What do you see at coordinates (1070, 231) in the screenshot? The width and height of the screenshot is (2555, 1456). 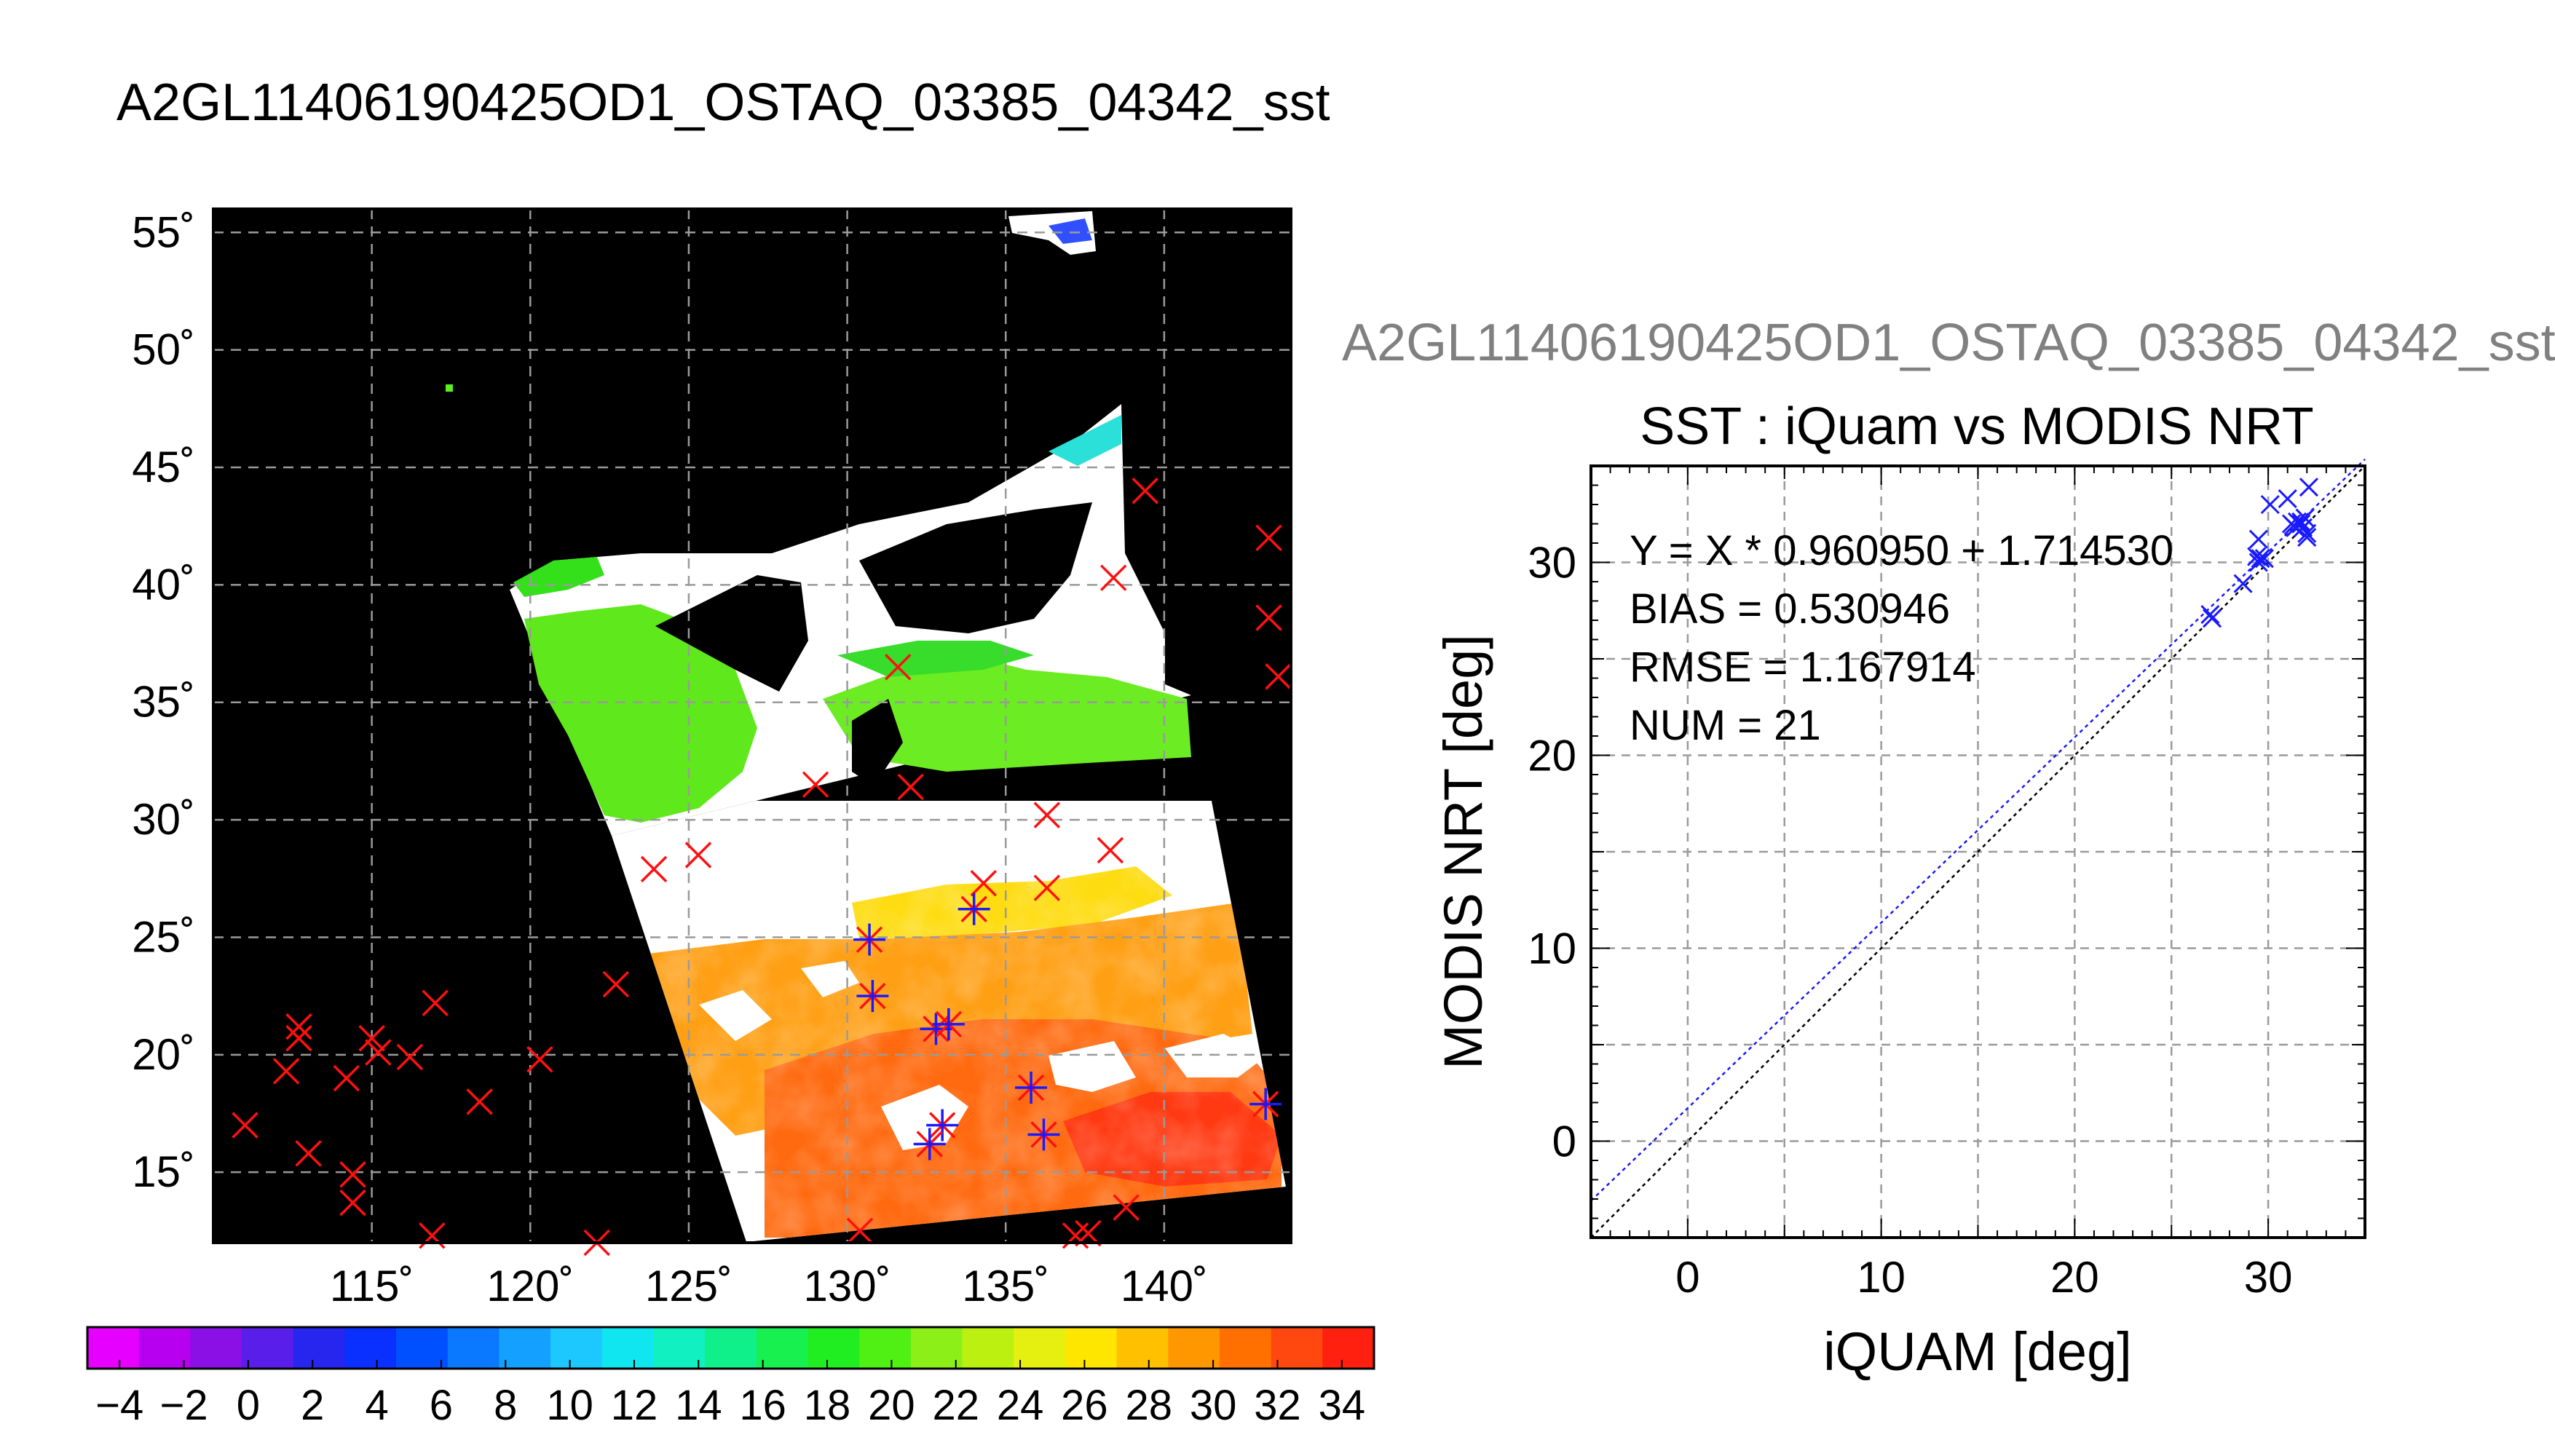 I see `swath-north-patch-blue` at bounding box center [1070, 231].